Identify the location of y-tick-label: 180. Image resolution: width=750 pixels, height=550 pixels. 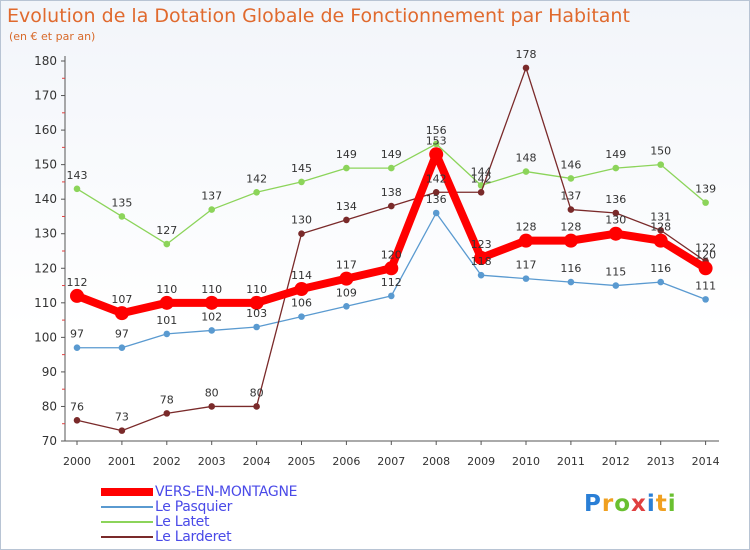
(45, 61).